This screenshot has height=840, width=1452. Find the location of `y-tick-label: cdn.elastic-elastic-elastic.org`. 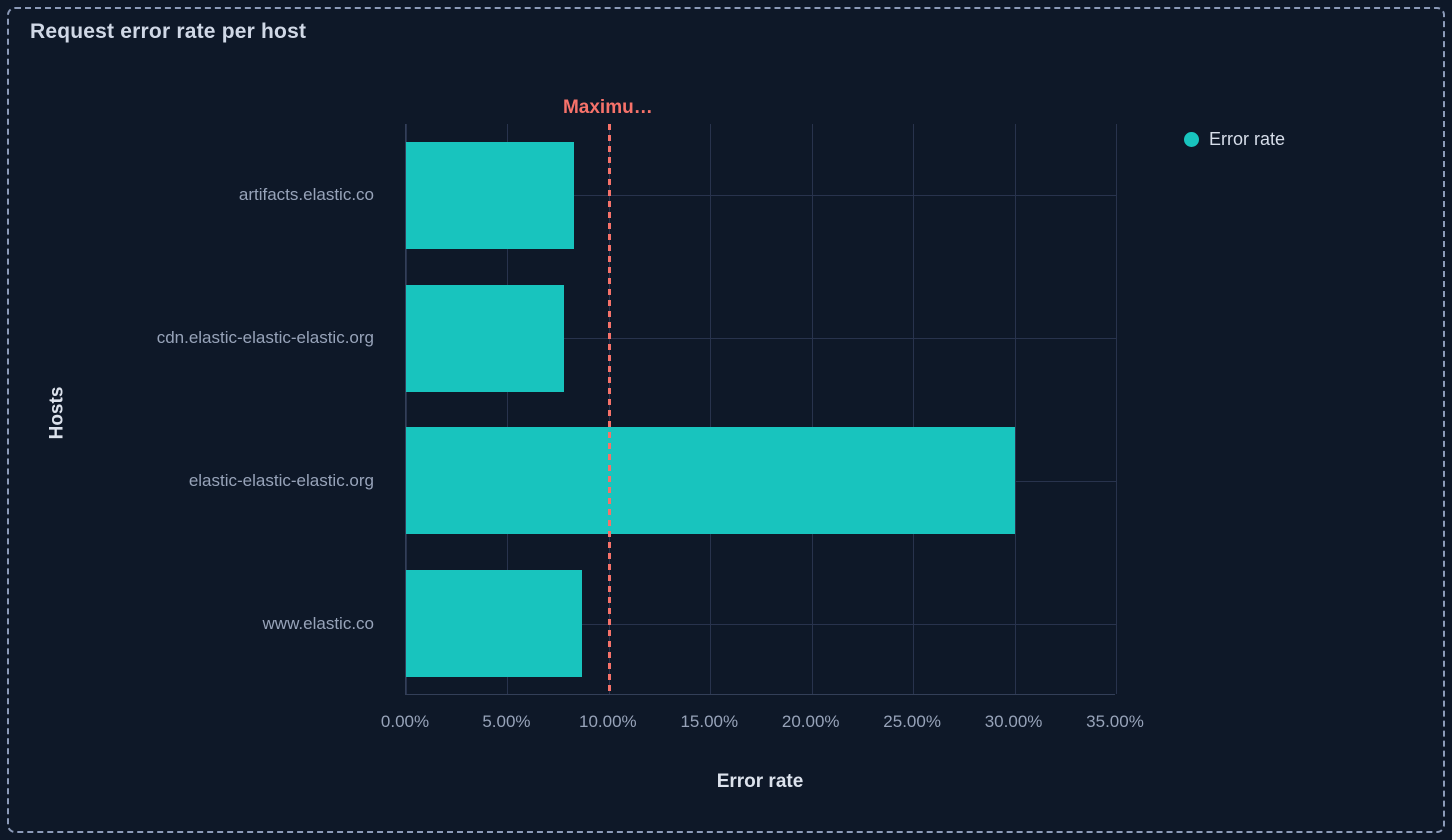

y-tick-label: cdn.elastic-elastic-elastic.org is located at coordinates (265, 338).